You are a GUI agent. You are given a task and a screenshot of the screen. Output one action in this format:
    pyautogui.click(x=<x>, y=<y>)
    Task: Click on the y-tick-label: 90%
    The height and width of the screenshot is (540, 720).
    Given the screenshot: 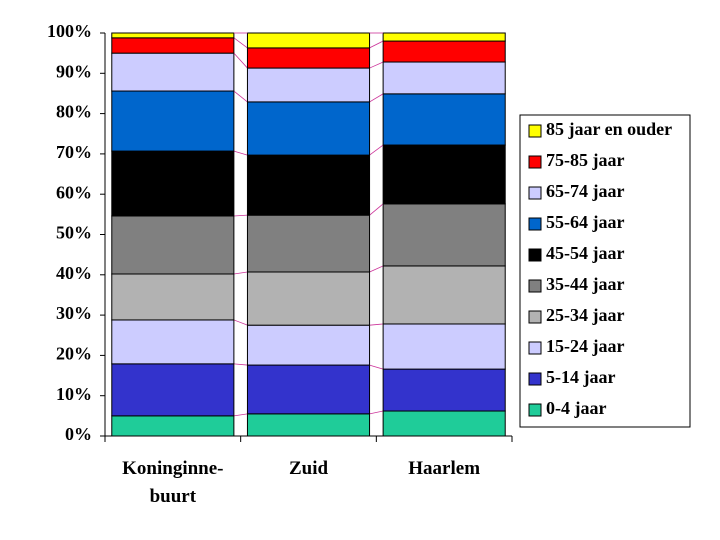 What is the action you would take?
    pyautogui.click(x=74, y=71)
    